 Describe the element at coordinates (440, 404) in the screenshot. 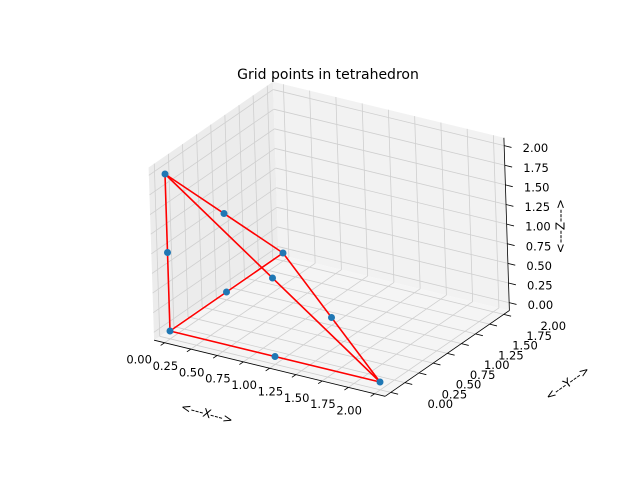

I see `y-tick-label: 0.00` at that location.